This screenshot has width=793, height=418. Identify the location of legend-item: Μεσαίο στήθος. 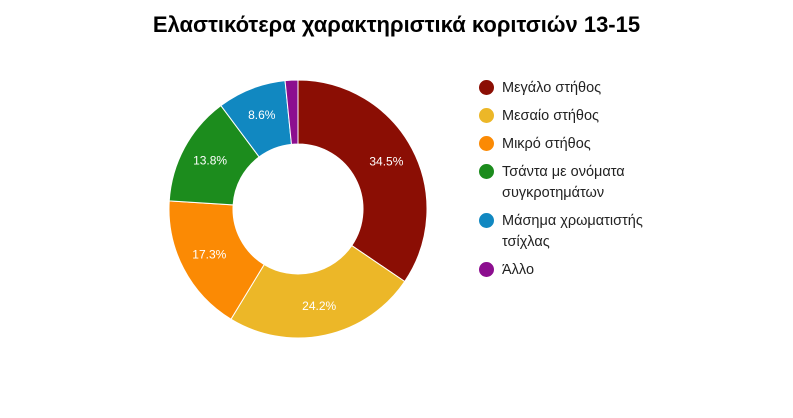
(629, 116).